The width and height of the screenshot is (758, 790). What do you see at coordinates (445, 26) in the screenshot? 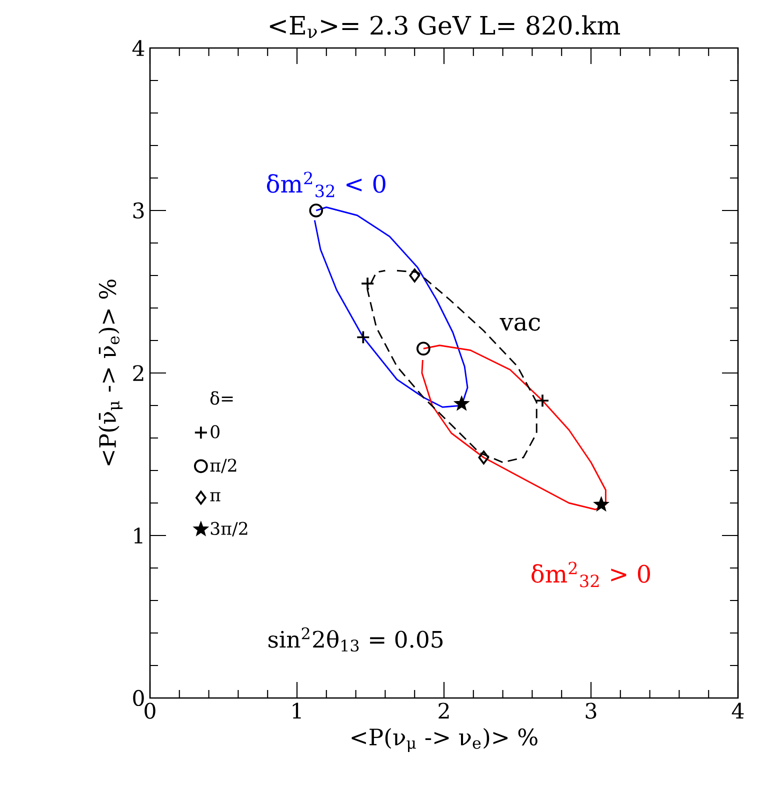
I see `chart-title: <E$_{ν}$>= 2.3 GeV L= 820.km` at bounding box center [445, 26].